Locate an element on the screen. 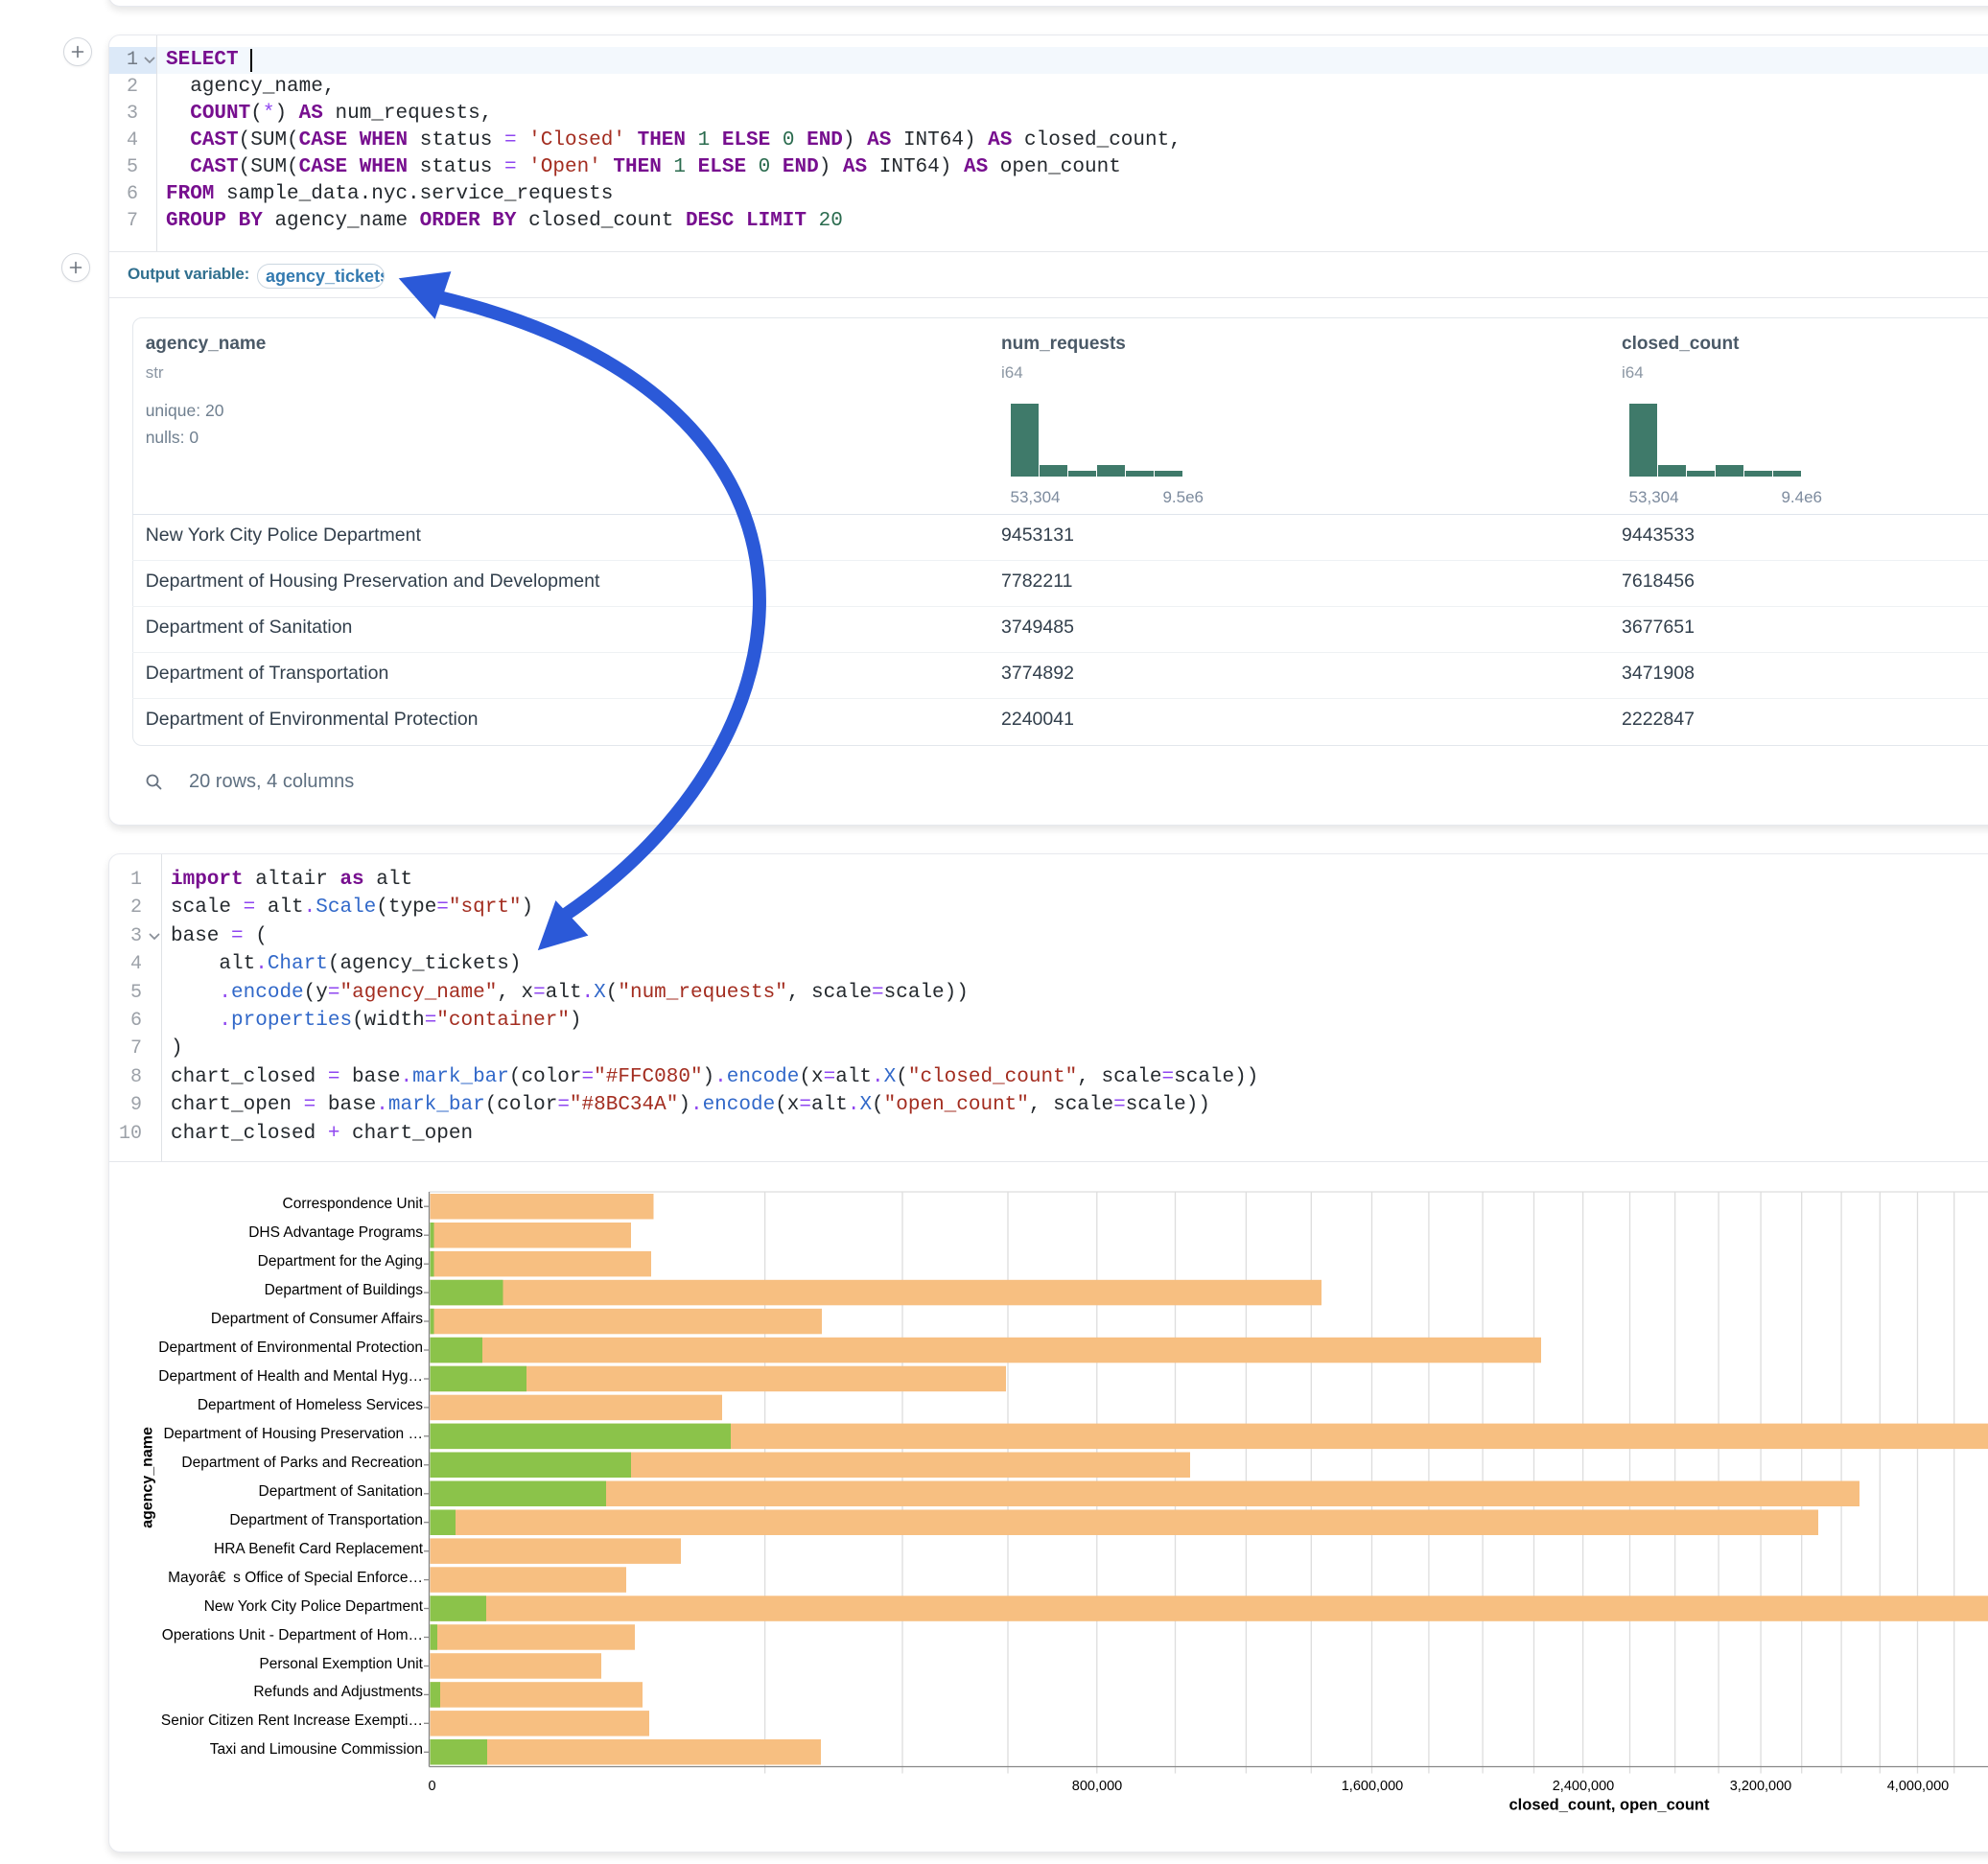 This screenshot has height=1864, width=1988. svg-text: agency_name is located at coordinates (148, 1477).